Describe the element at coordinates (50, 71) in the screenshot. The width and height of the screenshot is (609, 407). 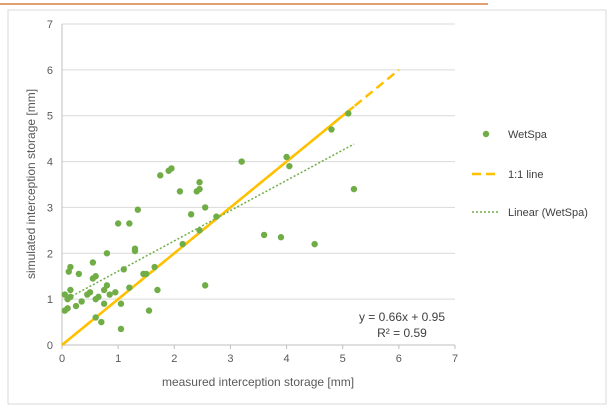
I see `y-tick-label: 6` at that location.